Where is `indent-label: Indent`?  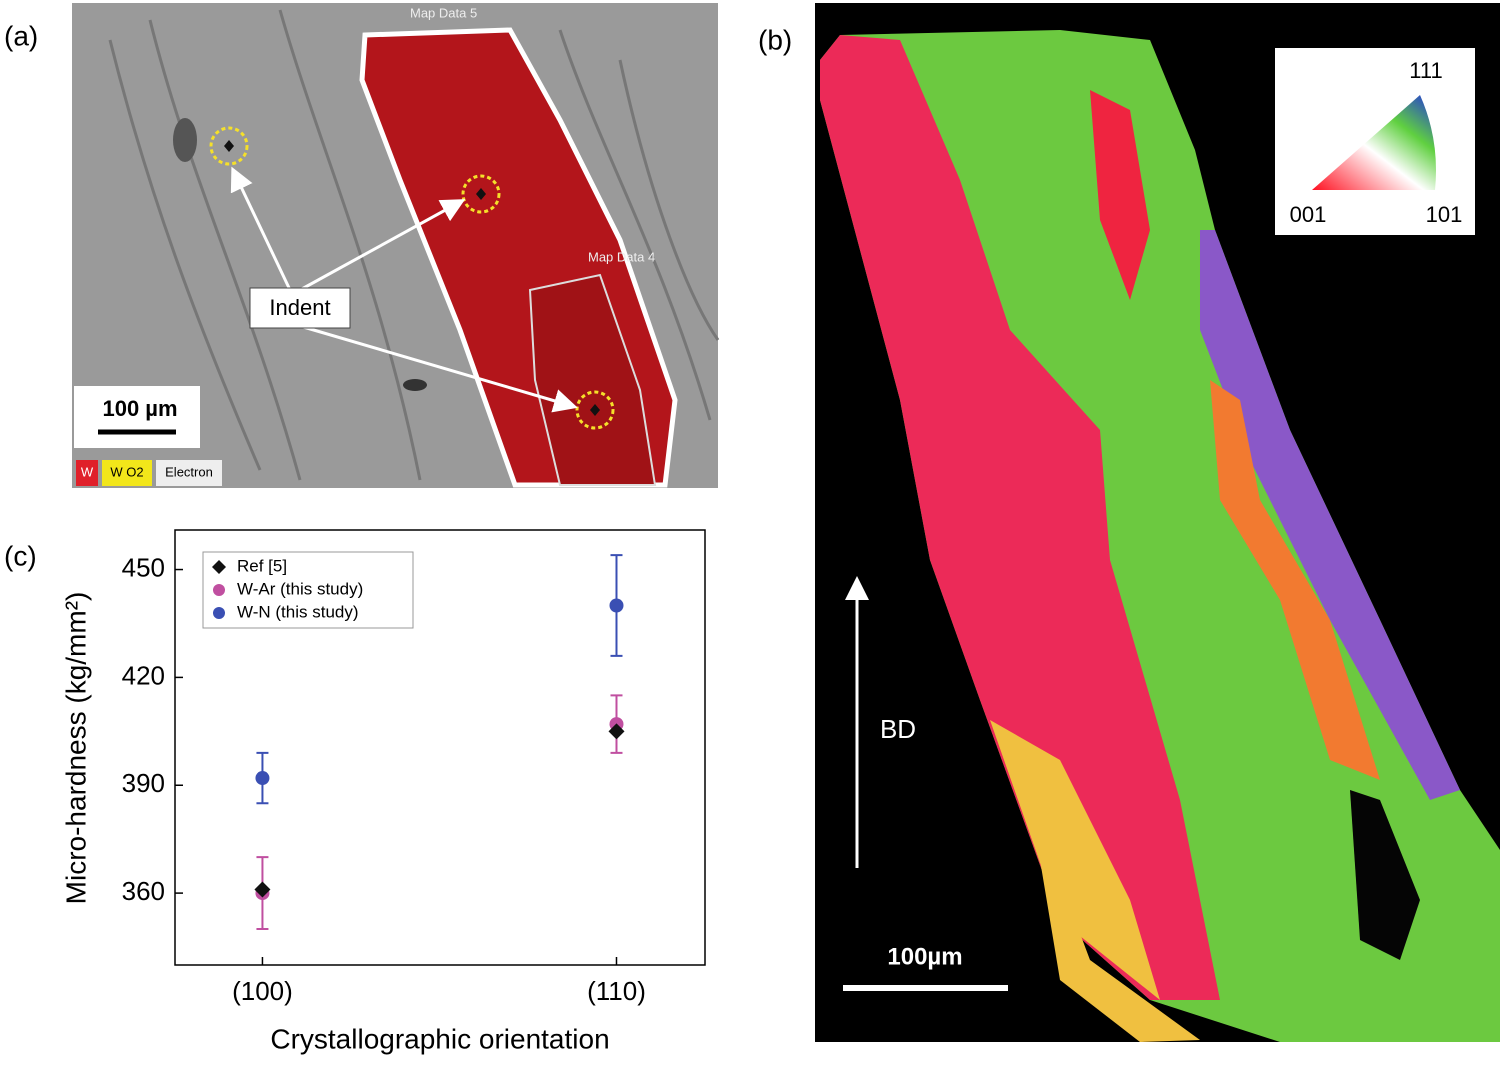 indent-label: Indent is located at coordinates (299, 307).